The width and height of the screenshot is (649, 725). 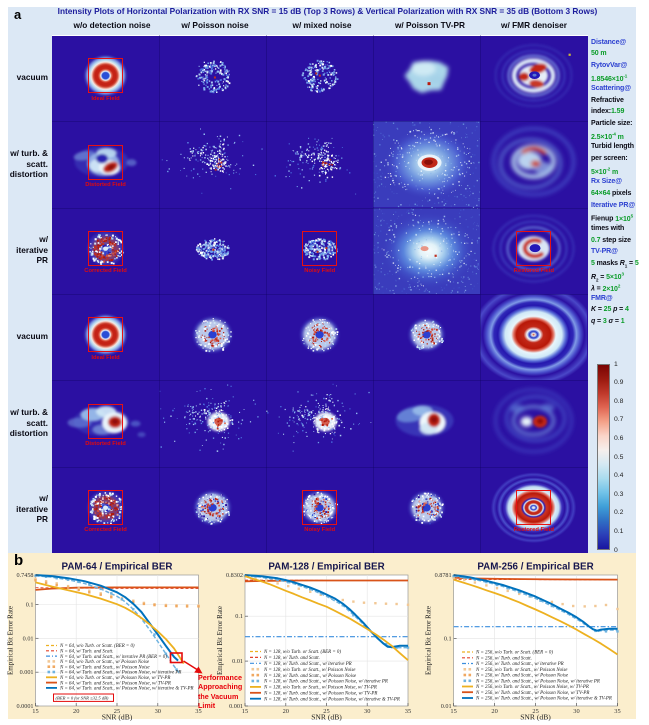 What do you see at coordinates (535, 567) in the screenshot?
I see `svg-text: PAM-256 / Empirical BER` at bounding box center [535, 567].